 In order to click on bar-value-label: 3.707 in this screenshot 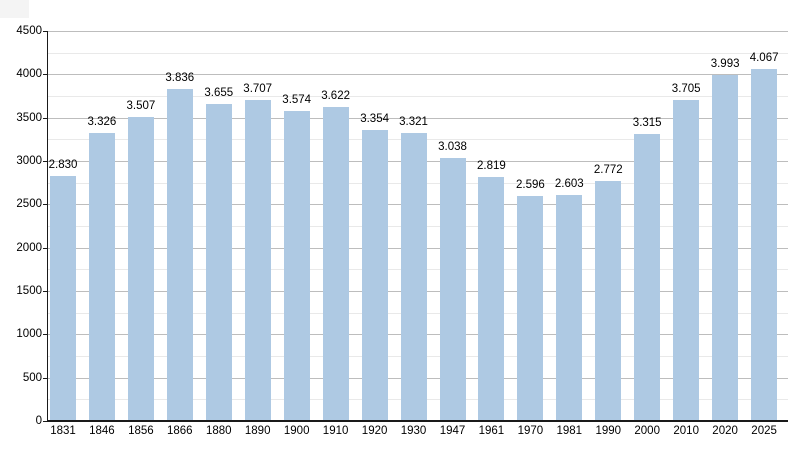, I will do `click(258, 88)`.